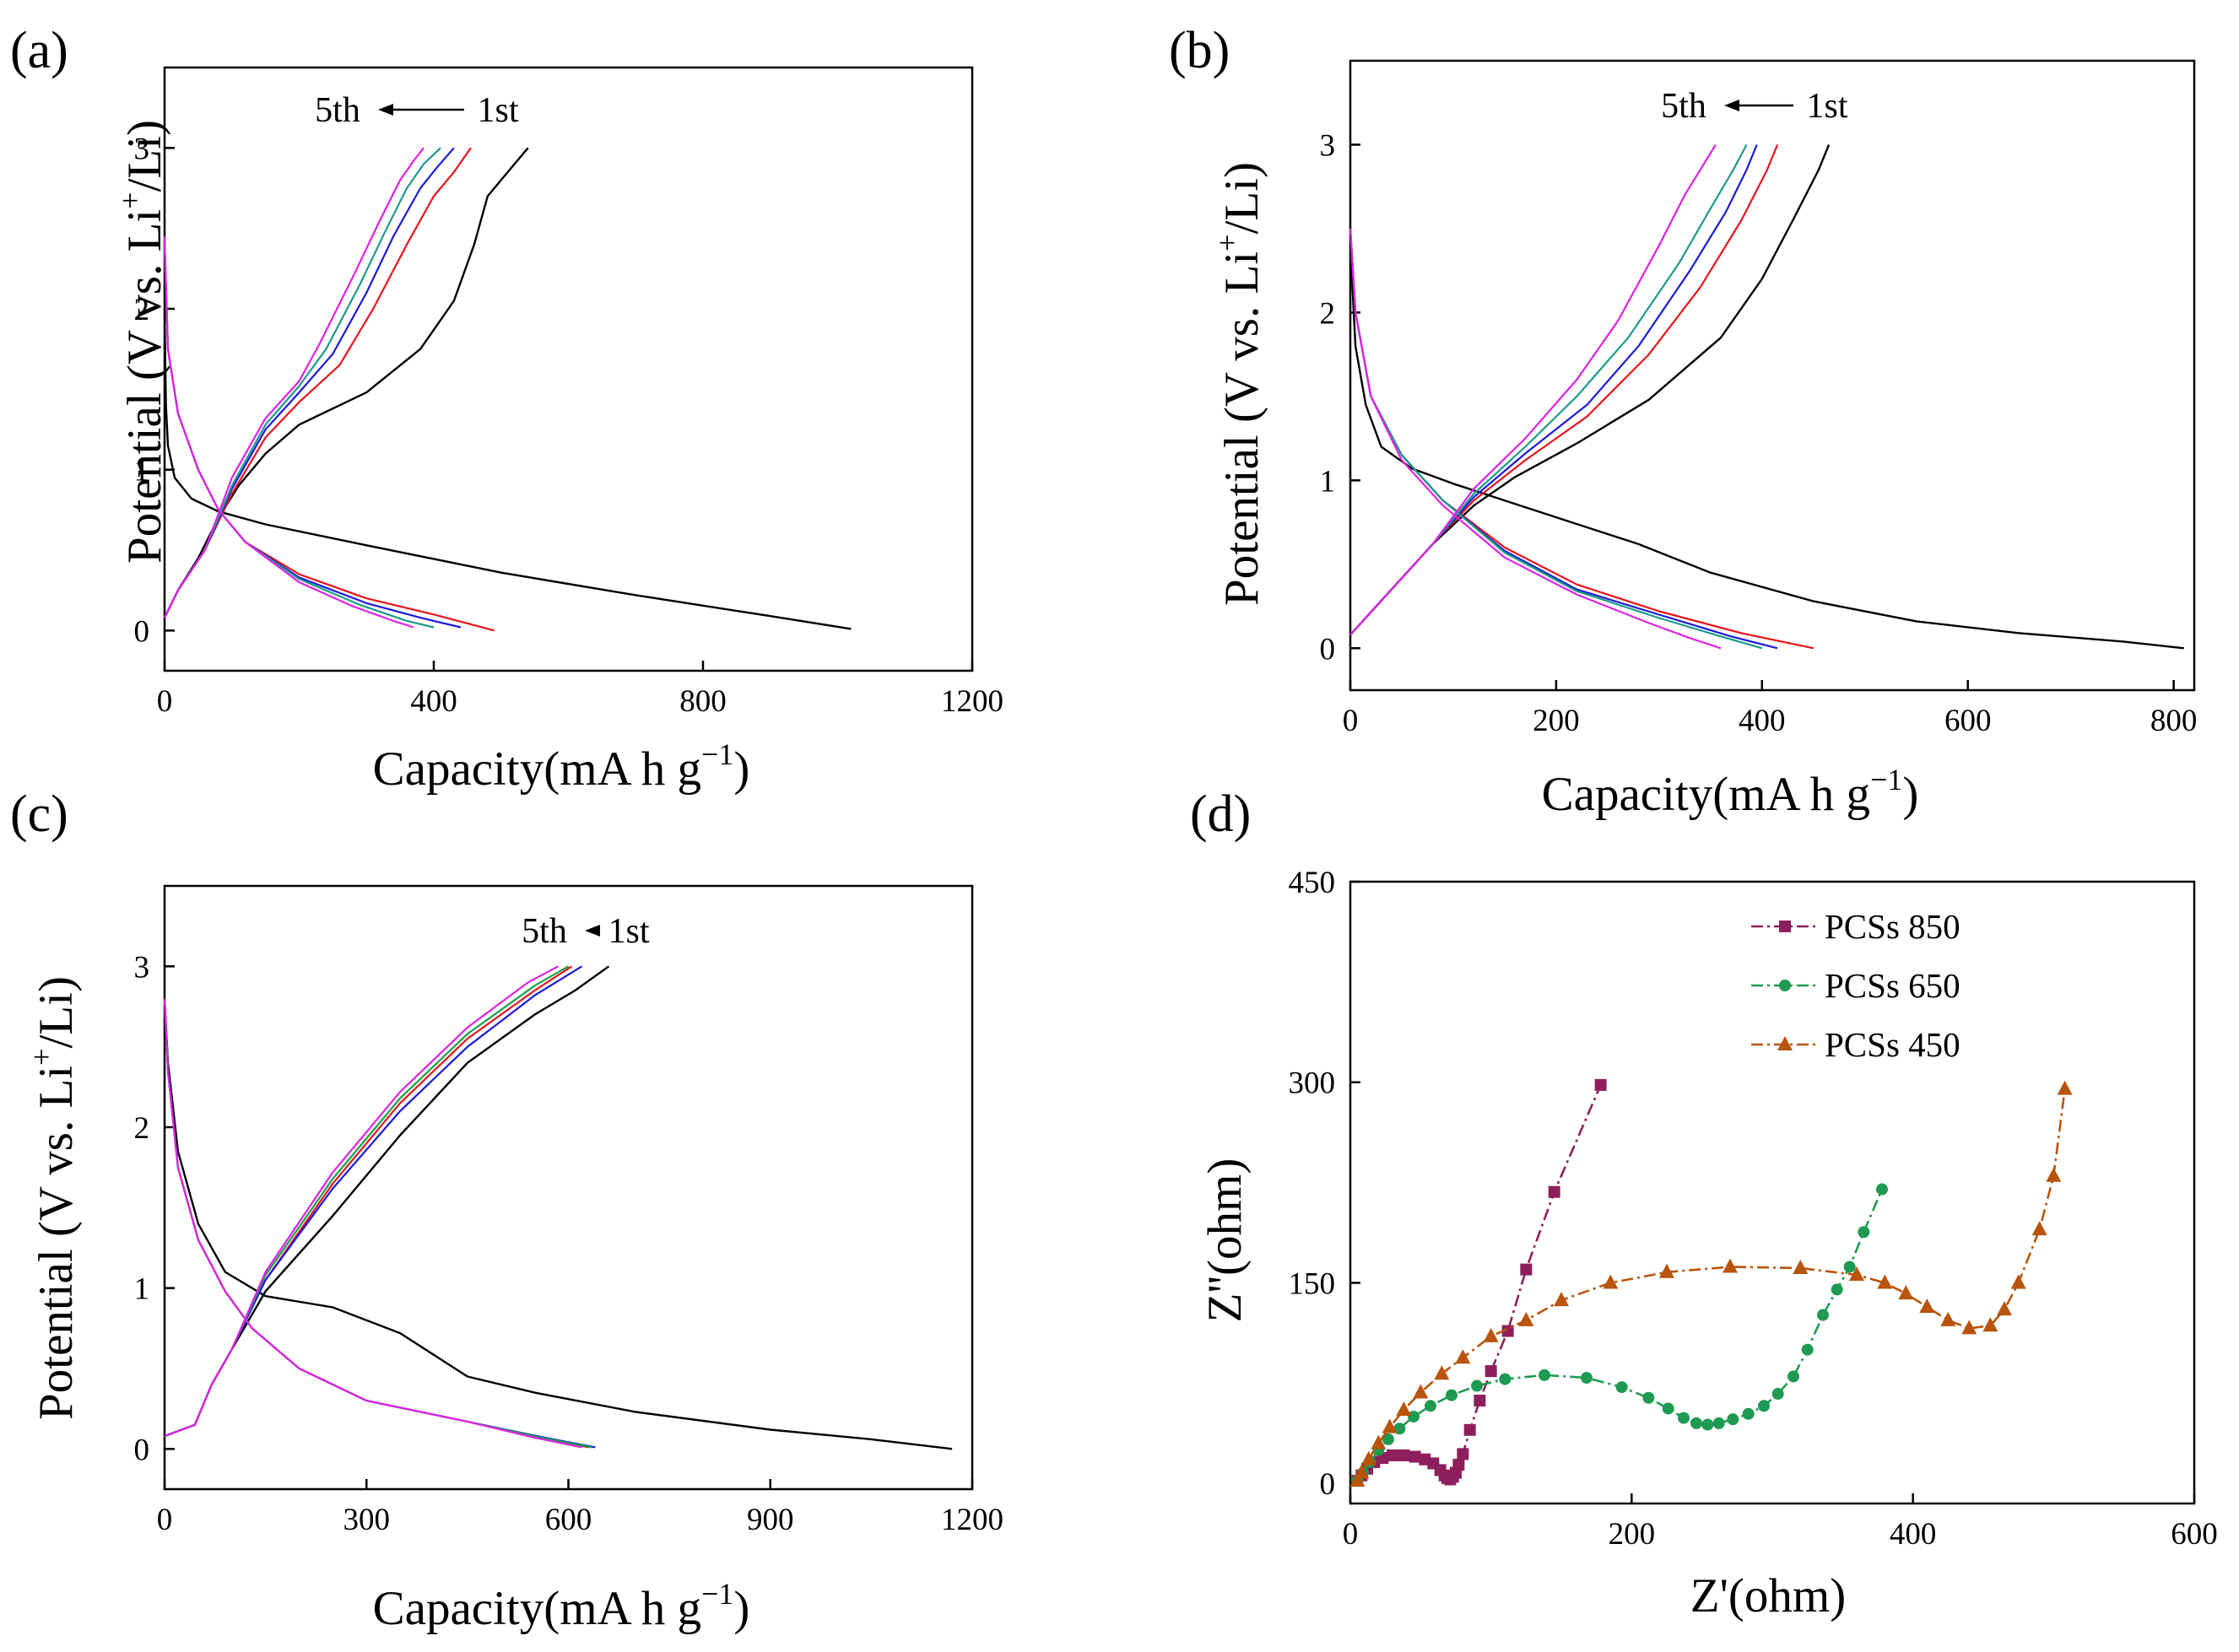 This screenshot has width=2239, height=1652. I want to click on y-tick-label-b-3: 3, so click(1328, 145).